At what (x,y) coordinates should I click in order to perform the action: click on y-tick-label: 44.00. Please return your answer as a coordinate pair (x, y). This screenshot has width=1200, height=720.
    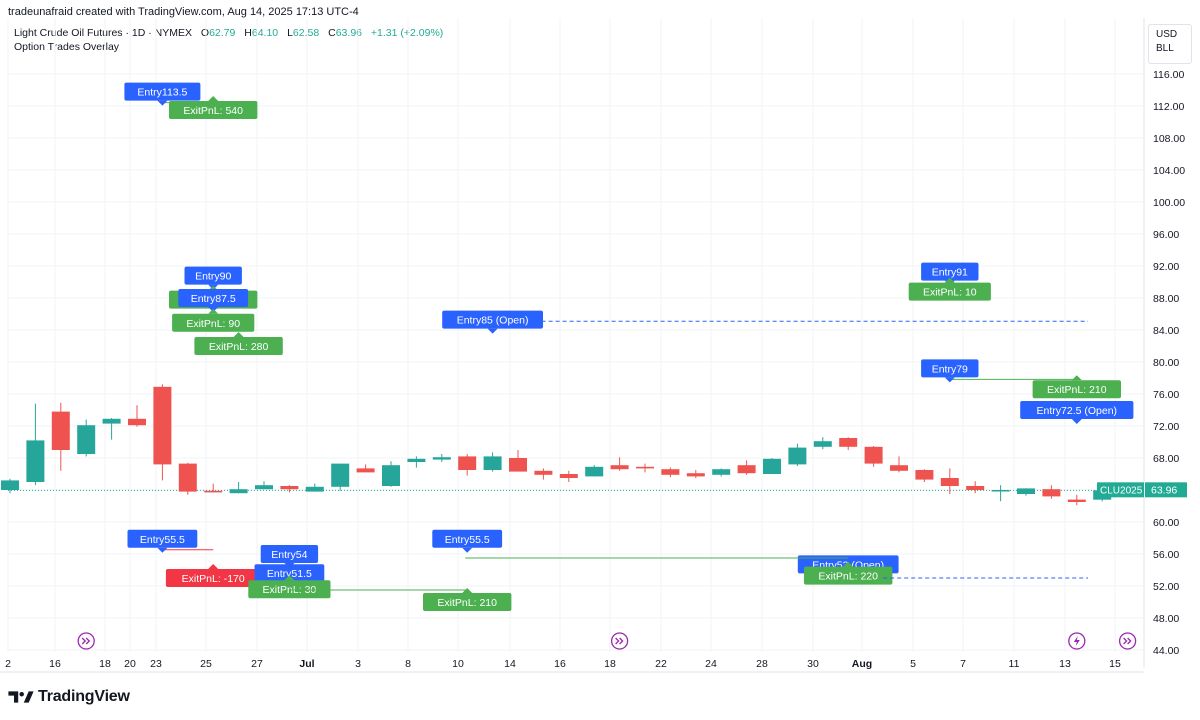
    Looking at the image, I should click on (1166, 651).